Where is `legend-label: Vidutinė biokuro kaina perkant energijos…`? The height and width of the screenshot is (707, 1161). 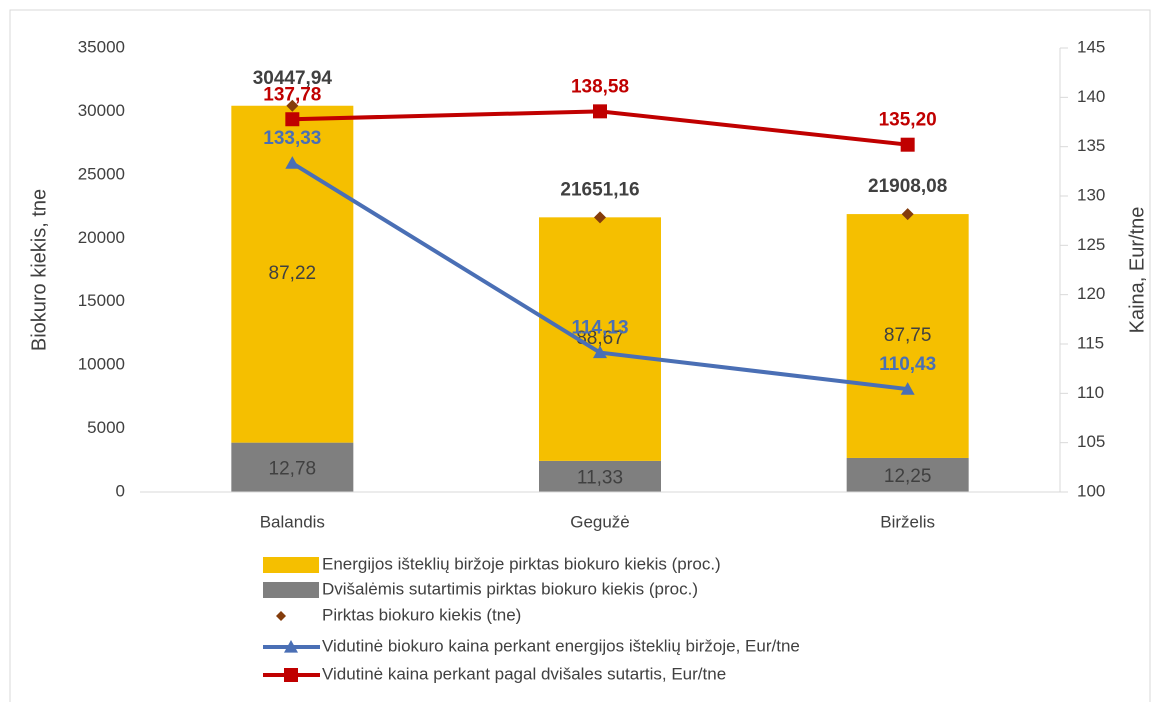
legend-label: Vidutinė biokuro kaina perkant energijos… is located at coordinates (561, 645).